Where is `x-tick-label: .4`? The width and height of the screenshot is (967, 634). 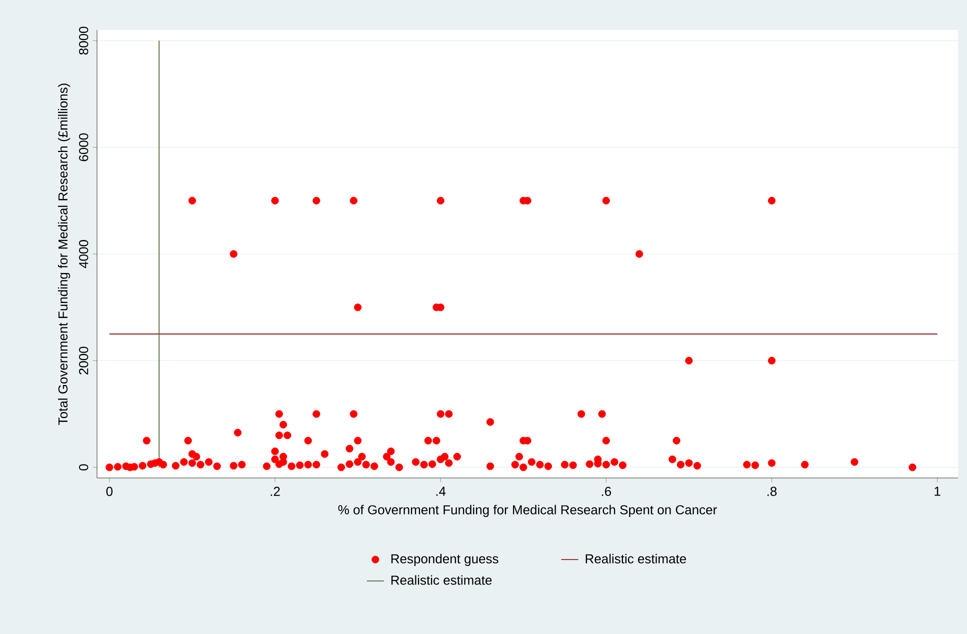
x-tick-label: .4 is located at coordinates (441, 491).